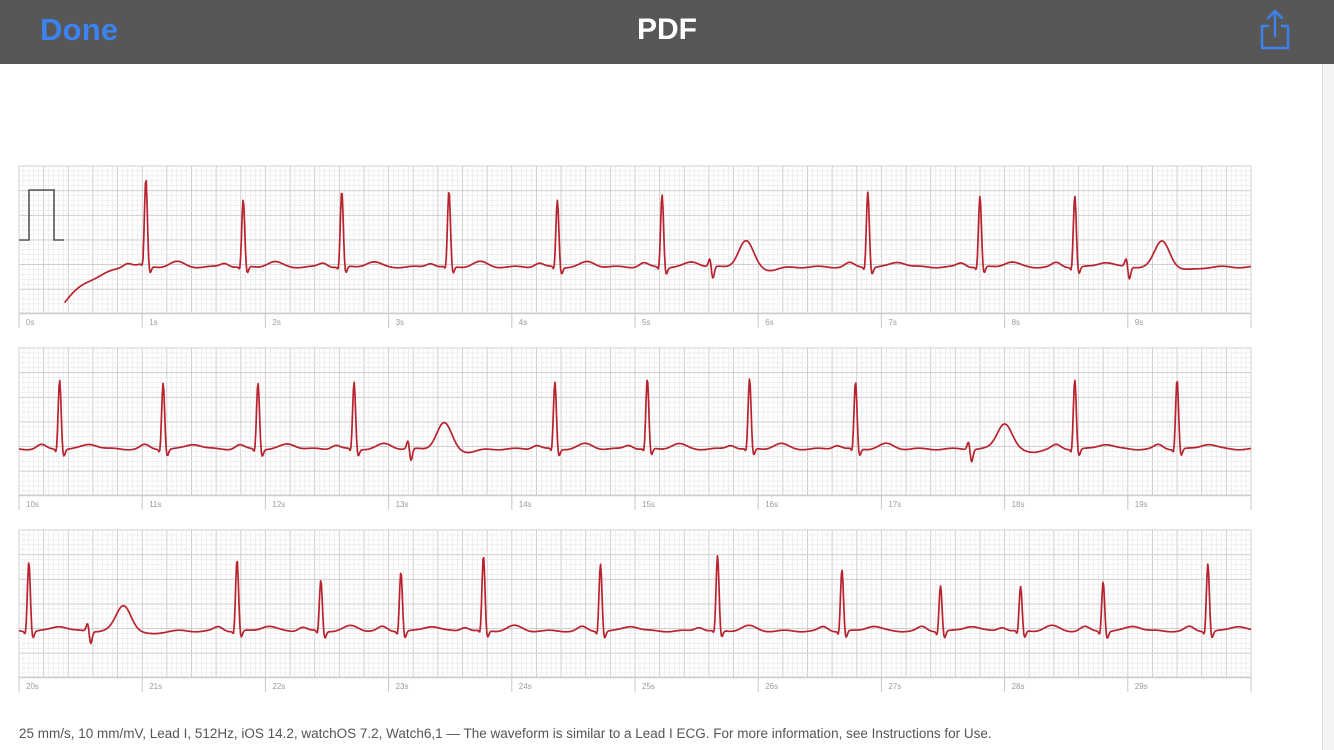 The height and width of the screenshot is (750, 1334). I want to click on time-tick-label: 6s, so click(769, 322).